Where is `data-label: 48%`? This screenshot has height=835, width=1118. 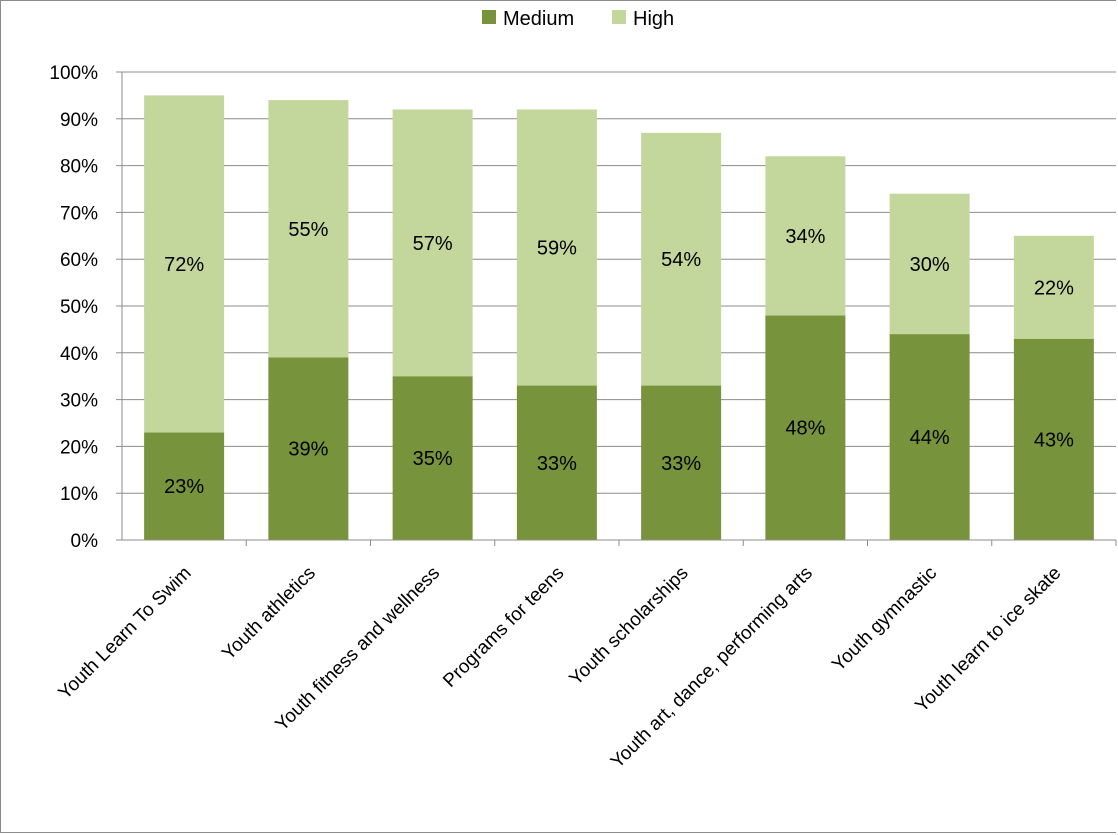 data-label: 48% is located at coordinates (805, 429).